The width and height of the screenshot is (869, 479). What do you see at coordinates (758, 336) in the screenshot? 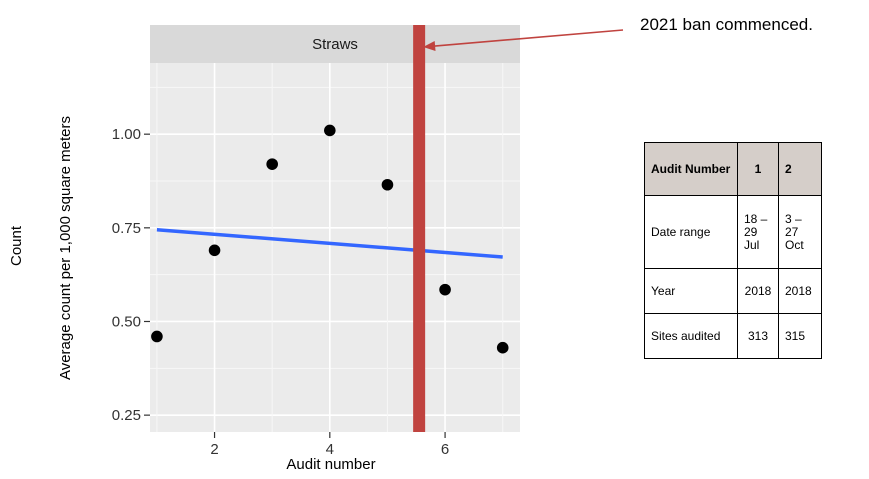
I see `cell-sites-audit-1: 313` at bounding box center [758, 336].